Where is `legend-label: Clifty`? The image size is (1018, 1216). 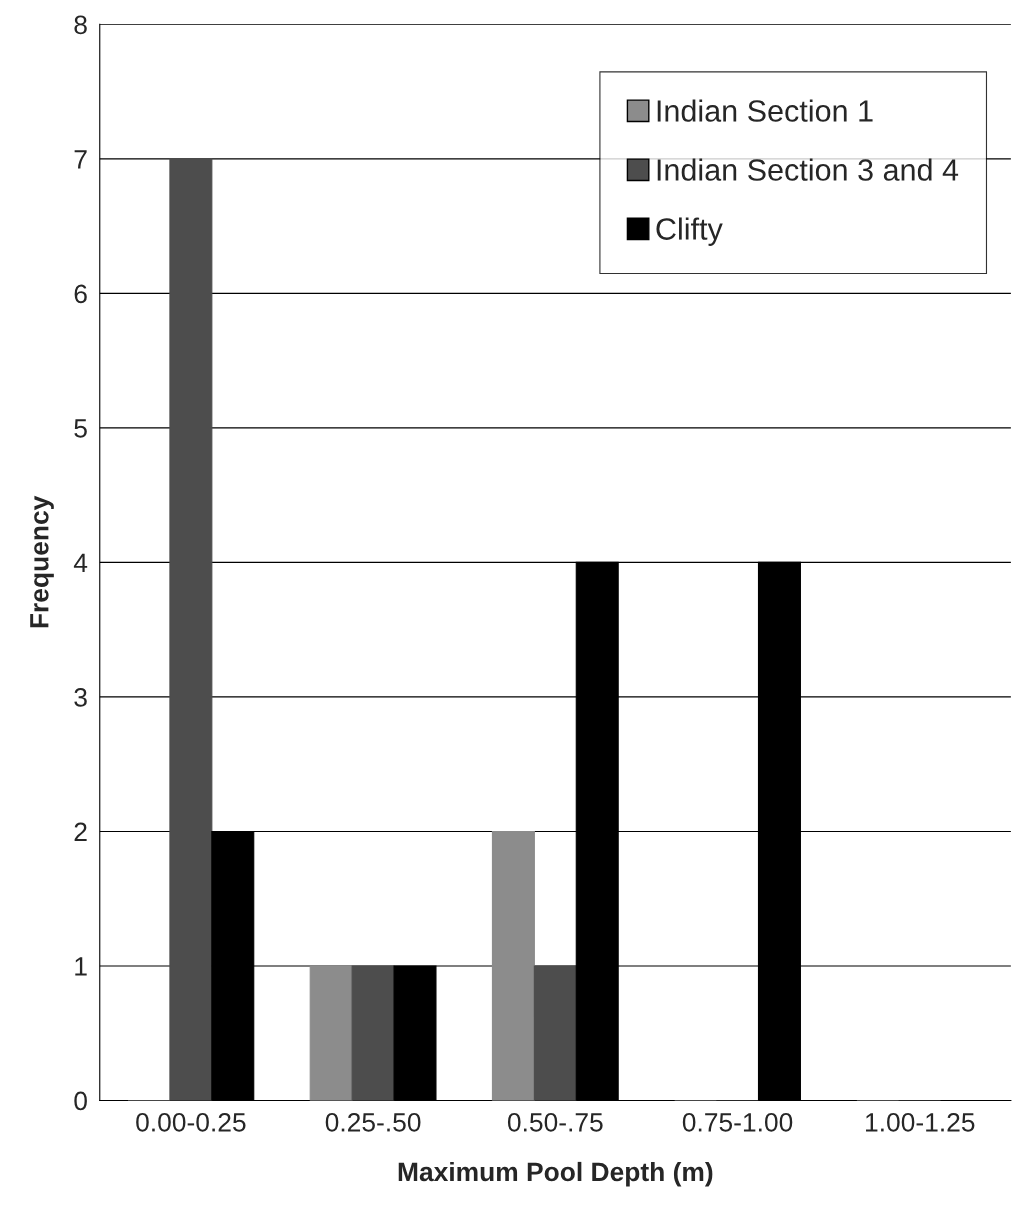 legend-label: Clifty is located at coordinates (689, 231).